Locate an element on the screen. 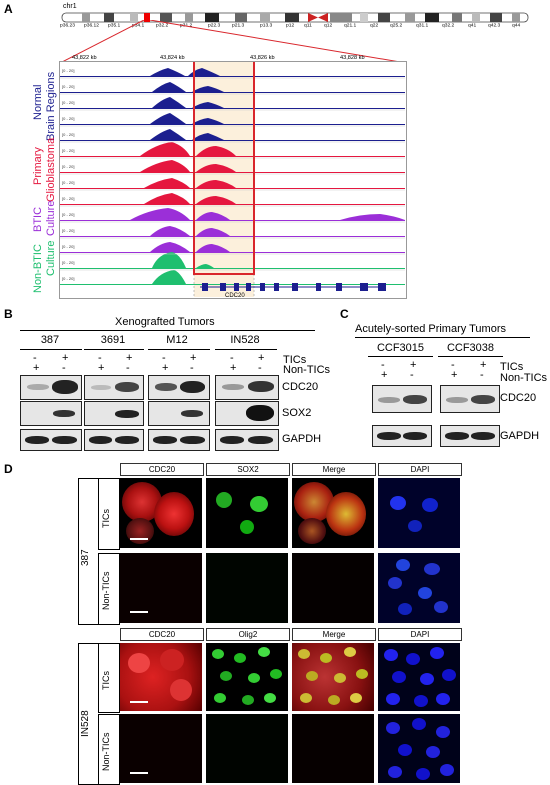  band-label: p22.3 is located at coordinates (214, 25).